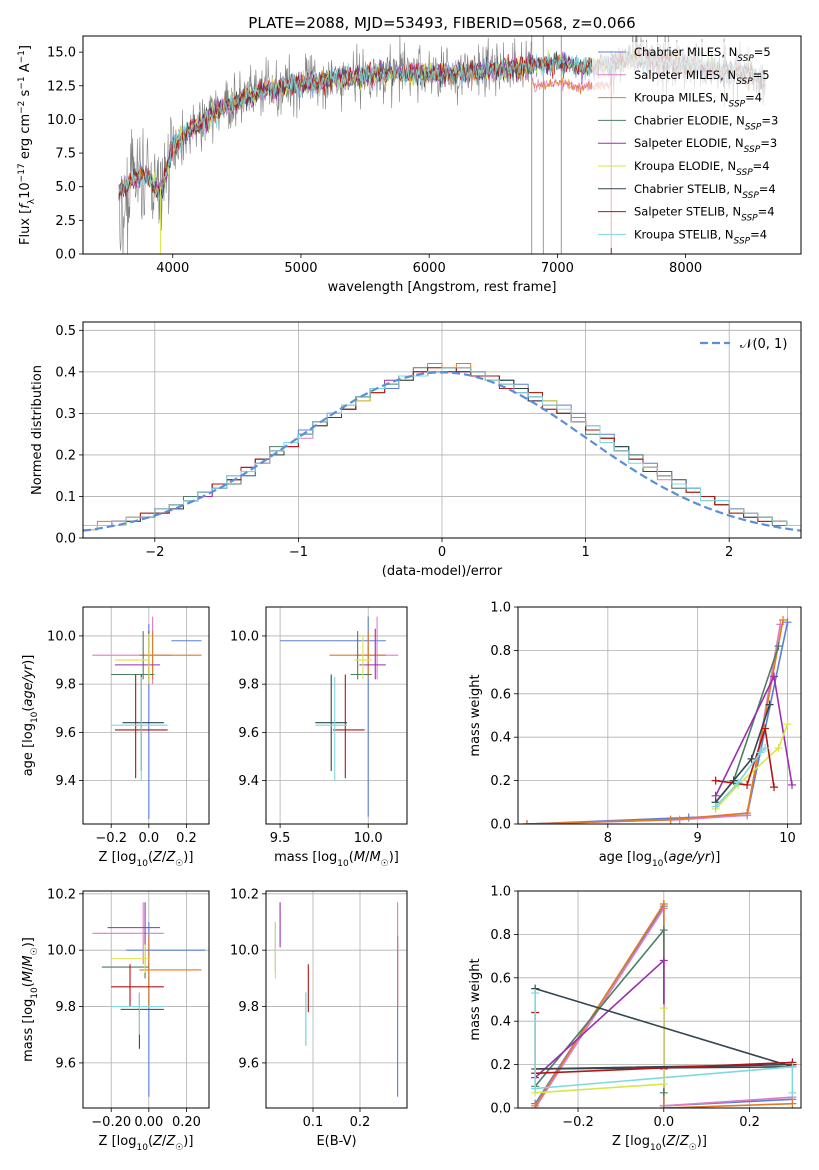  Describe the element at coordinates (65, 187) in the screenshot. I see `spectrum-ytick-label: 5.0` at that location.